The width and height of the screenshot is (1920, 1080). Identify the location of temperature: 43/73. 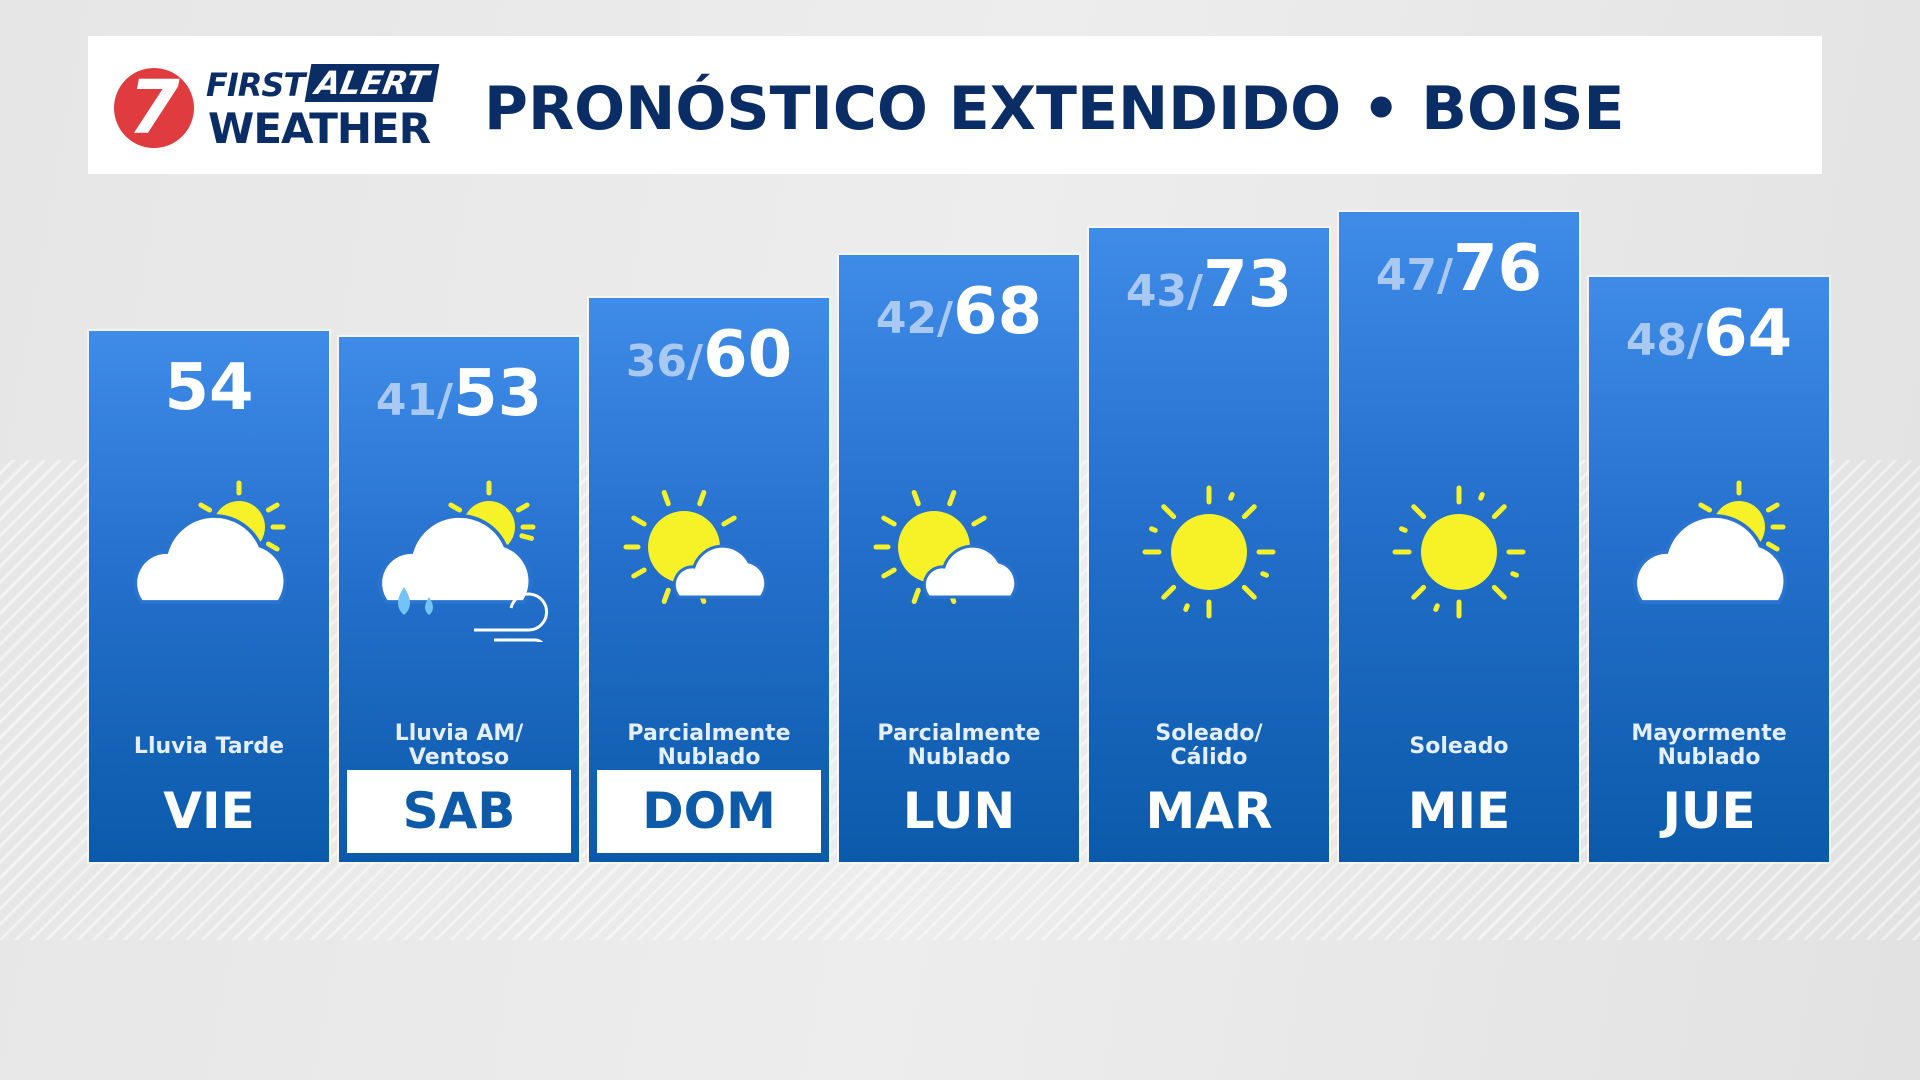
(1209, 285).